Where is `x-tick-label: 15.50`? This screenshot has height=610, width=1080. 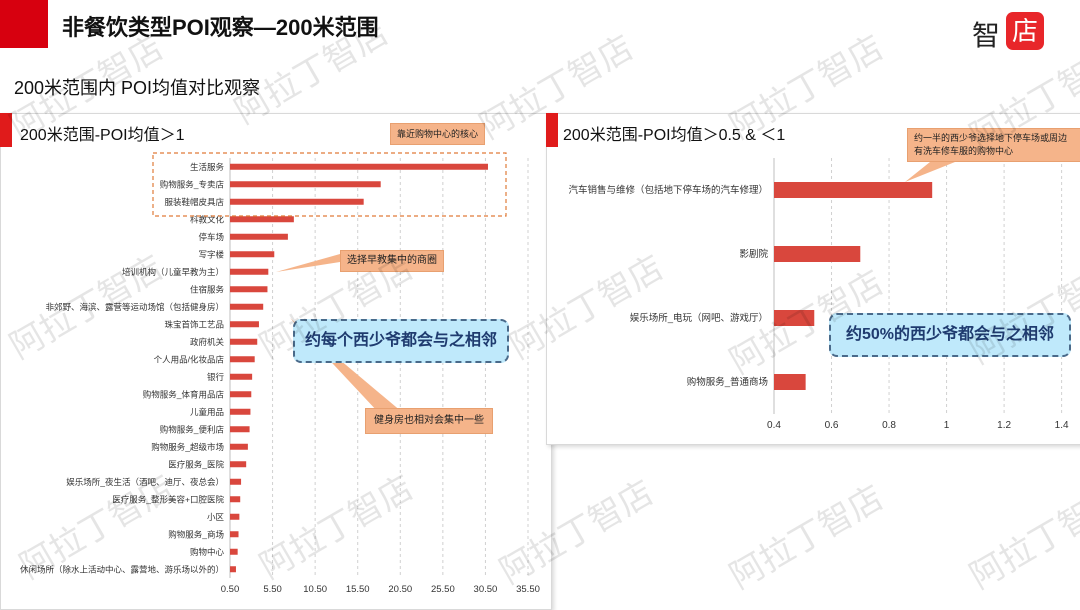
x-tick-label: 15.50 is located at coordinates (358, 589).